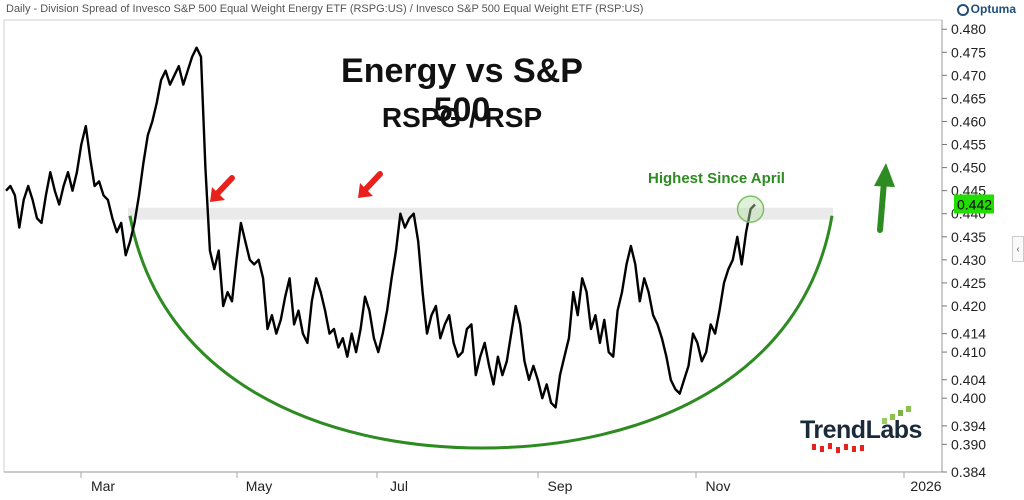  I want to click on y-tick-label: 0.480, so click(968, 29).